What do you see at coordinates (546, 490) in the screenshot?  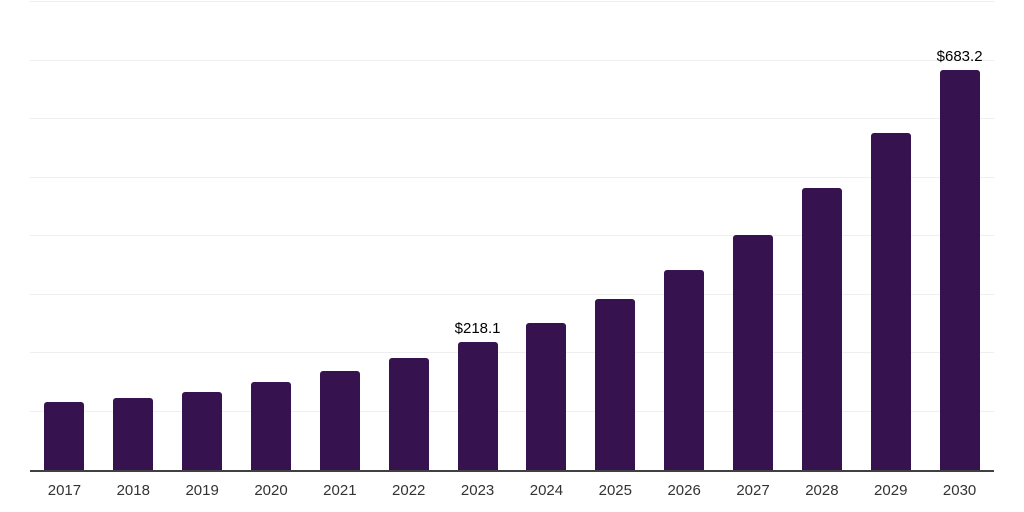 I see `x-tick-label-2024: 2024` at bounding box center [546, 490].